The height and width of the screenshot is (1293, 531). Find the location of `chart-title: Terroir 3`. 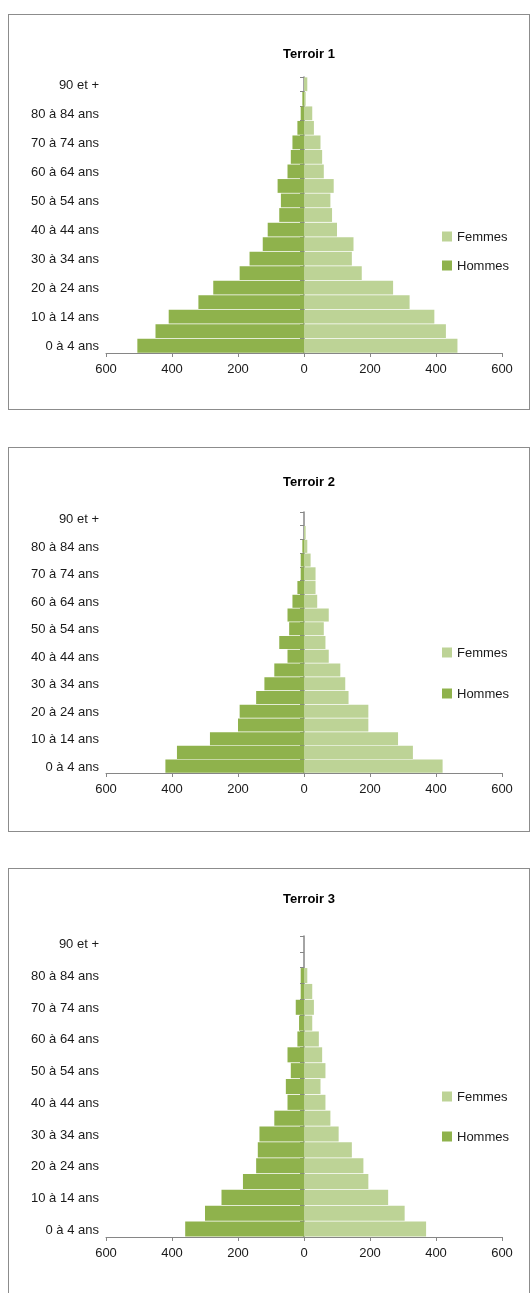

chart-title: Terroir 3 is located at coordinates (309, 898).